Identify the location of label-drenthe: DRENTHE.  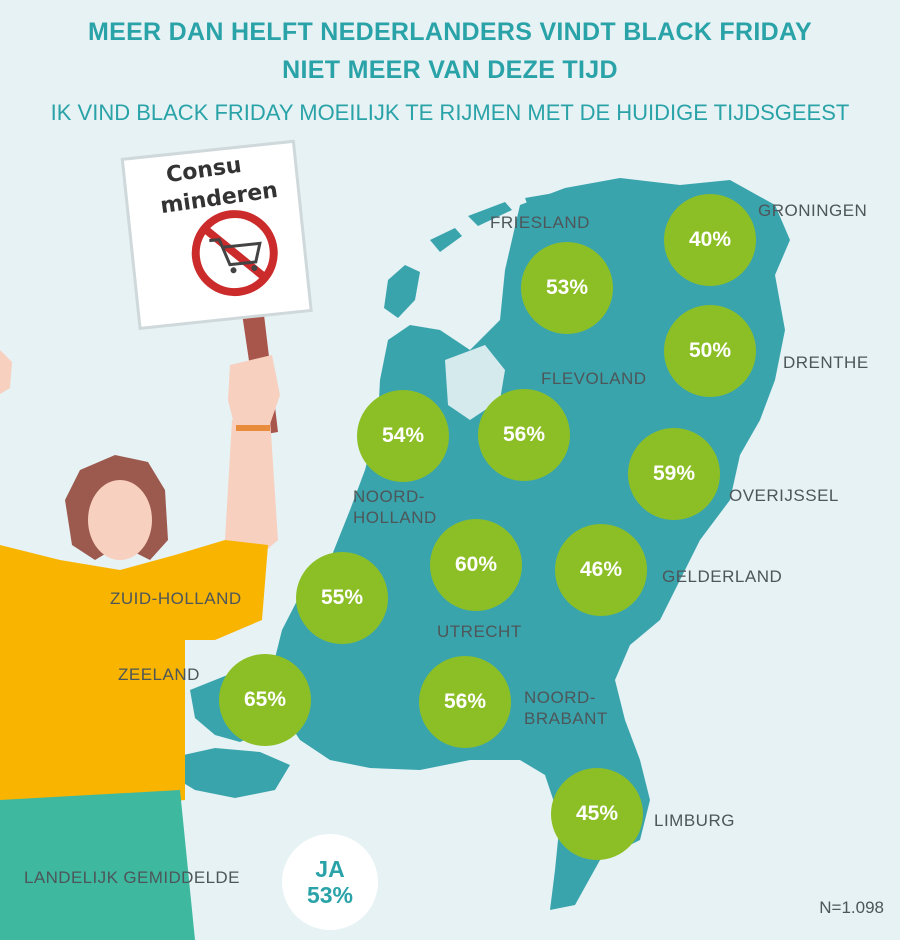
(826, 362).